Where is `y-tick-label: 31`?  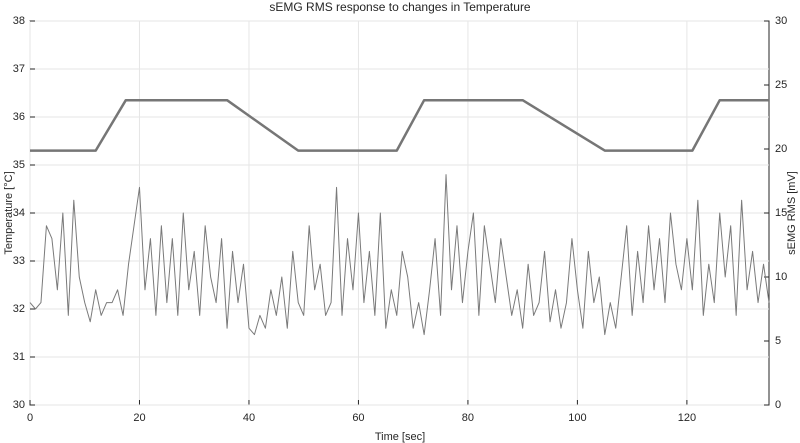
y-tick-label: 31 is located at coordinates (19, 357).